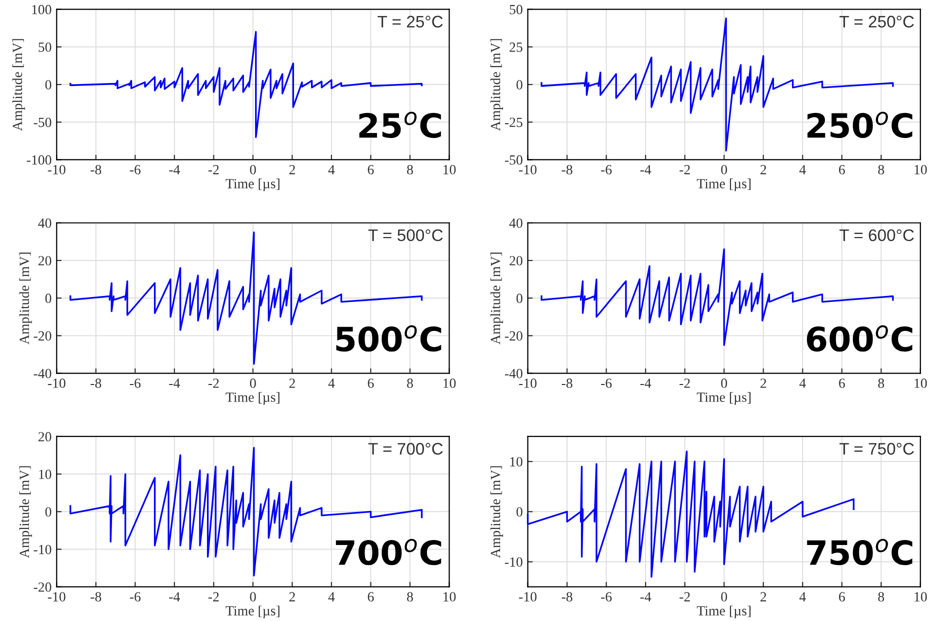 The image size is (944, 621). What do you see at coordinates (859, 125) in the screenshot?
I see `annotation: 250$^{o}$C` at bounding box center [859, 125].